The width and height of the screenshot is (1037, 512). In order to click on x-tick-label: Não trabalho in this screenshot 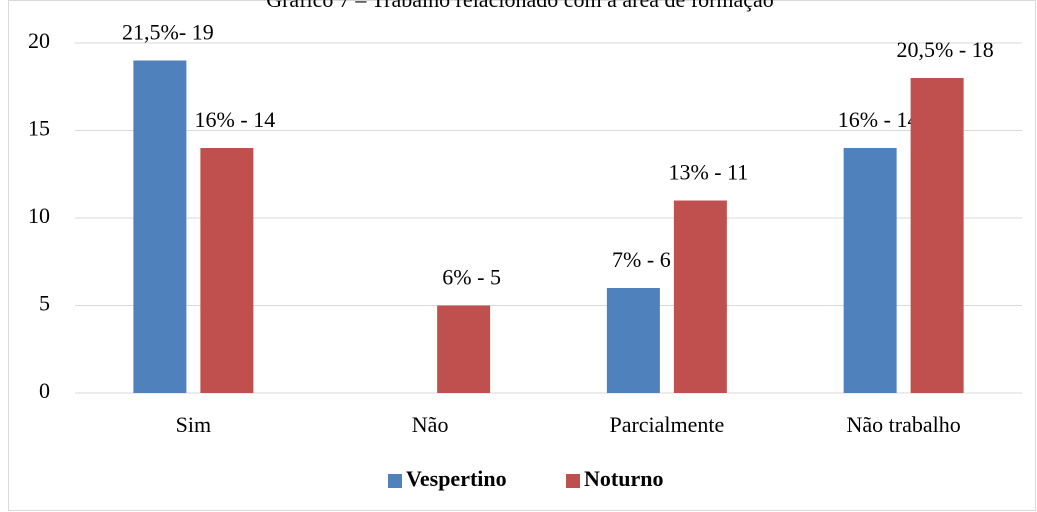, I will do `click(904, 424)`.